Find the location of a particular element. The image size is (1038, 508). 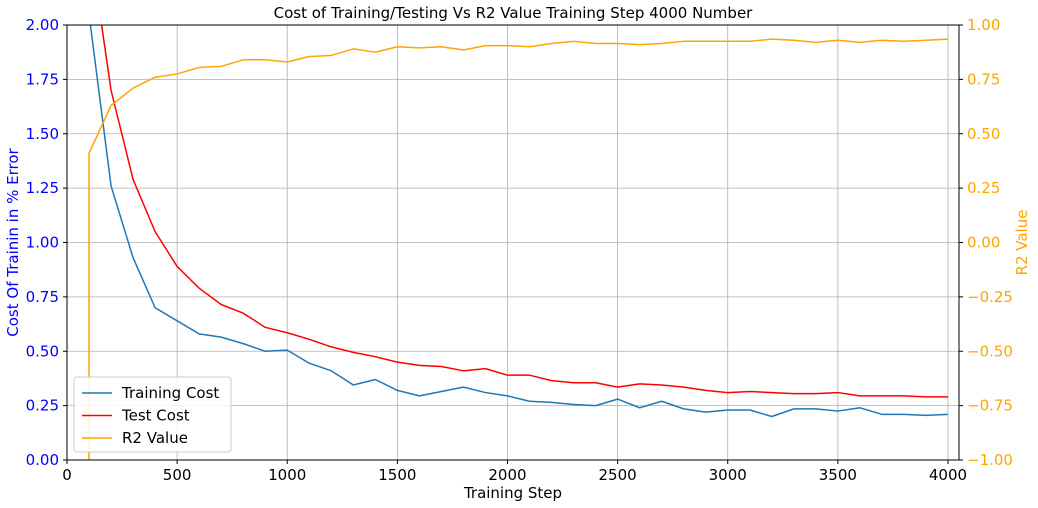

x-tick-label: 3000 is located at coordinates (728, 475).